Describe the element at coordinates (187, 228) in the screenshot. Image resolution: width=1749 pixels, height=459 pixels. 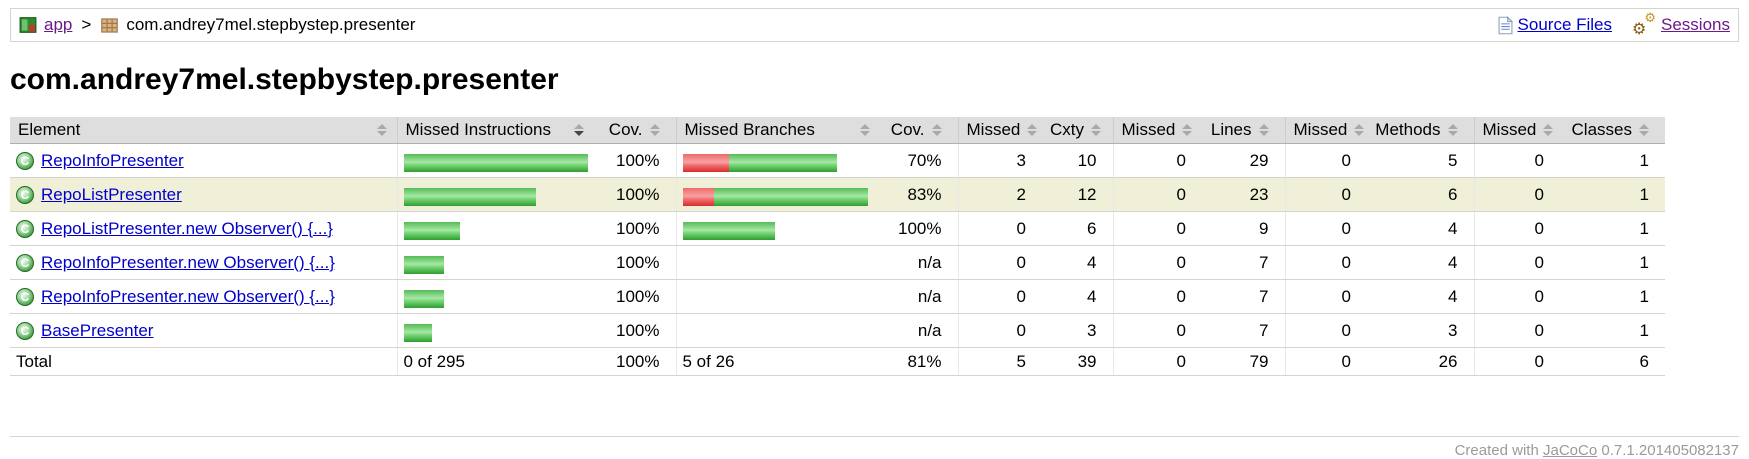
I see `element-link: RepoListPresenter.new Observer() {...}` at that location.